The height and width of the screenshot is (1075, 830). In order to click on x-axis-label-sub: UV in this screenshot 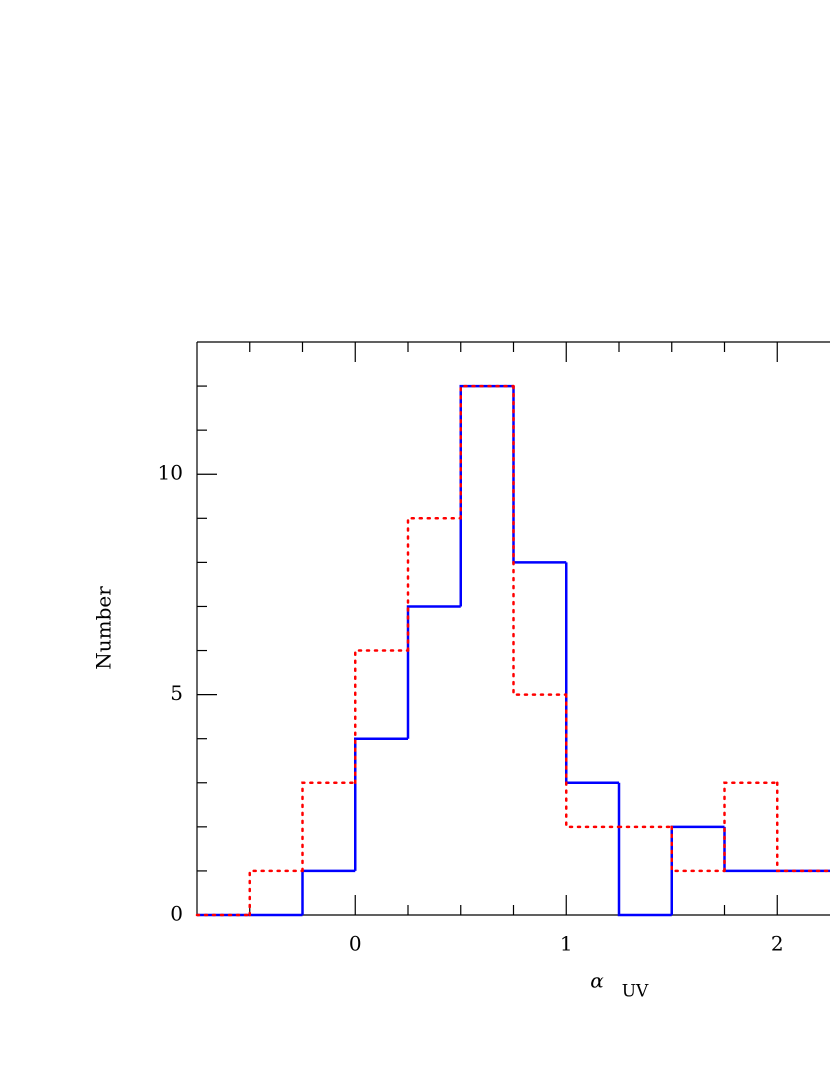, I will do `click(635, 992)`.